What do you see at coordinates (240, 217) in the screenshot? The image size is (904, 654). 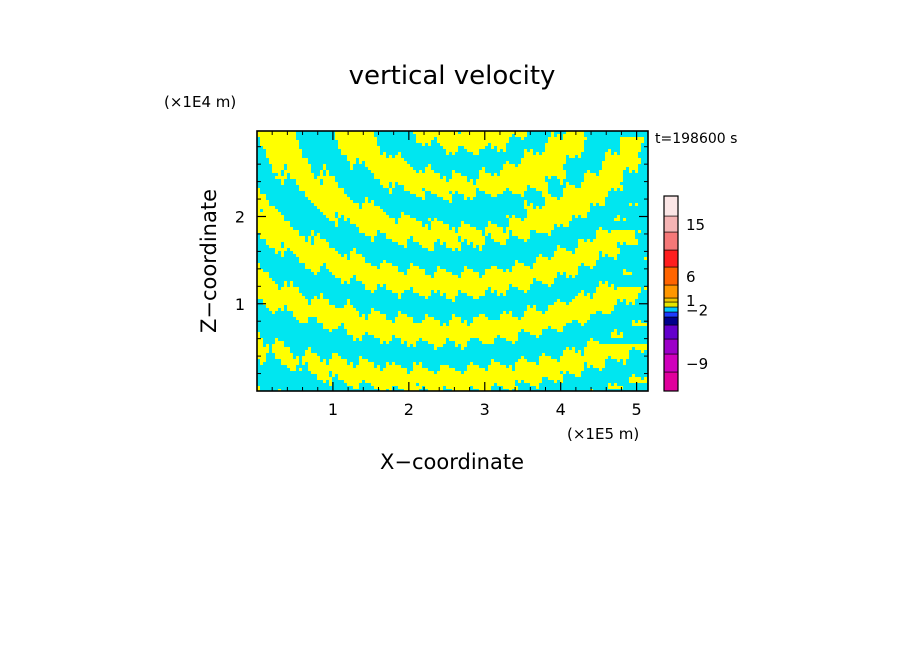 I see `y-tick-label: 2` at bounding box center [240, 217].